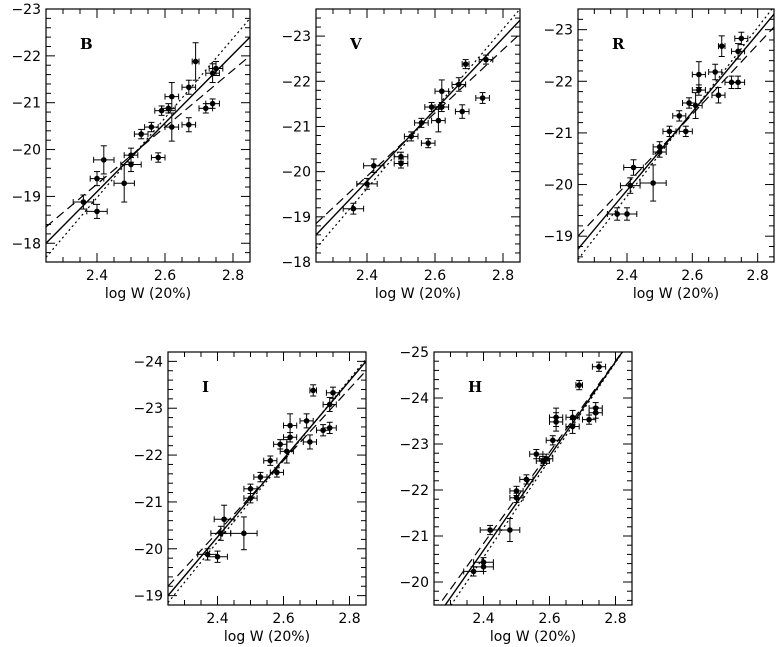 This screenshot has width=782, height=647. What do you see at coordinates (475, 387) in the screenshot?
I see `band-label: H` at bounding box center [475, 387].